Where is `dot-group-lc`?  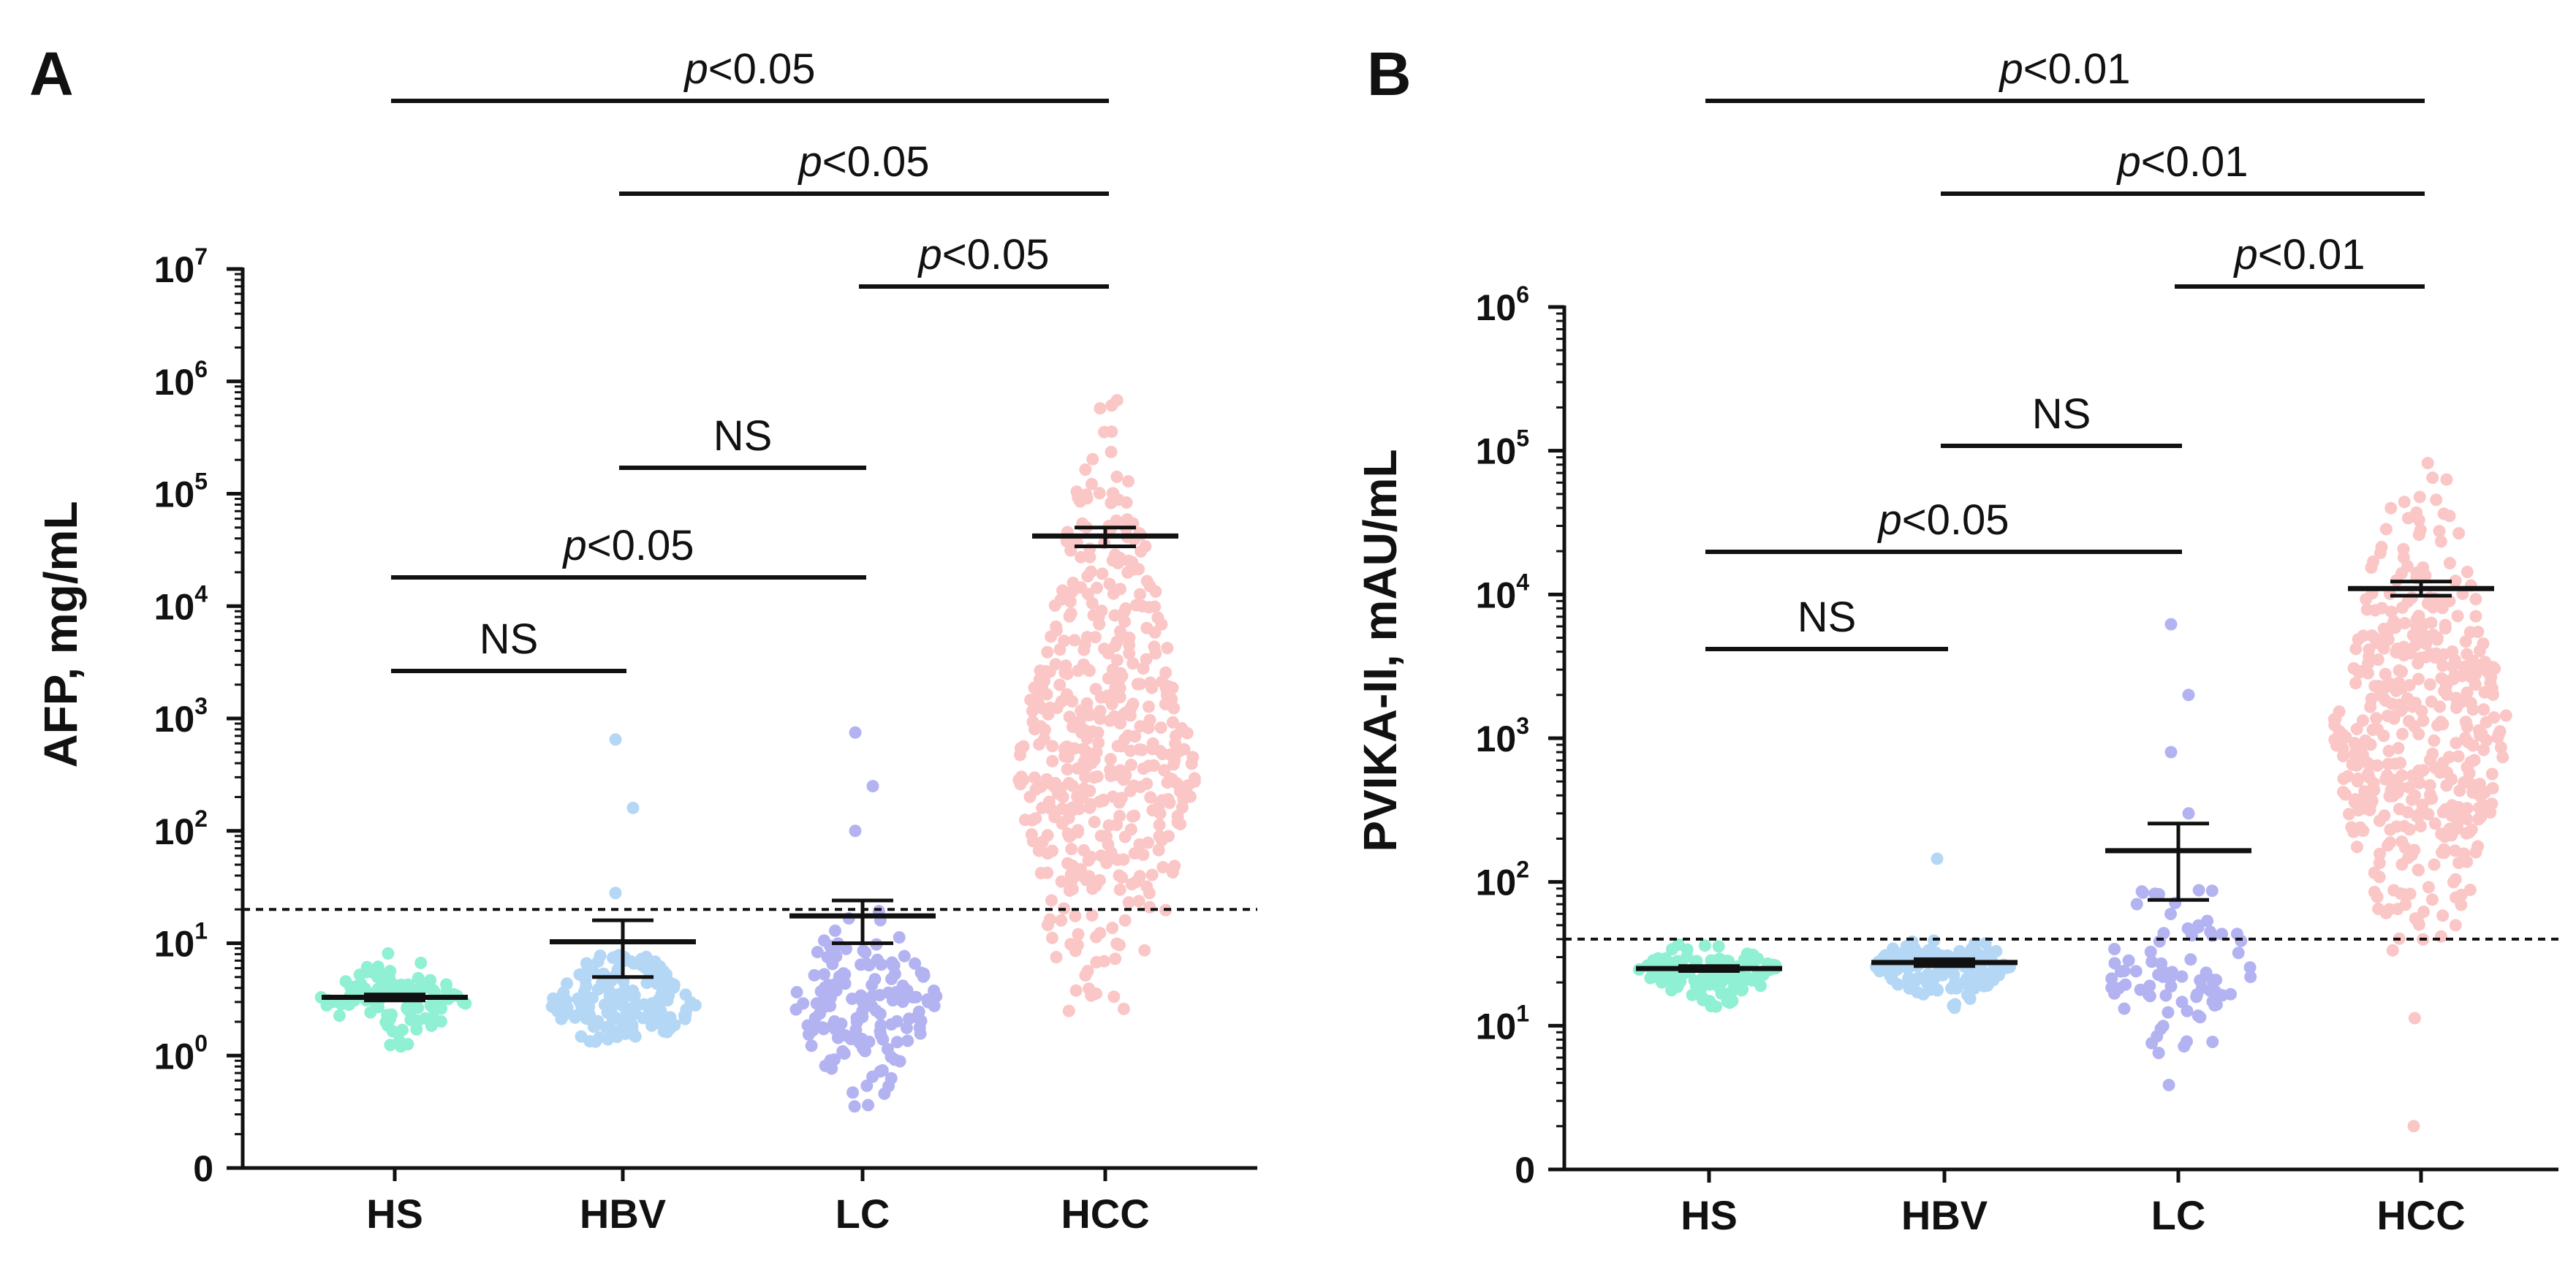 dot-group-lc is located at coordinates (2181, 854).